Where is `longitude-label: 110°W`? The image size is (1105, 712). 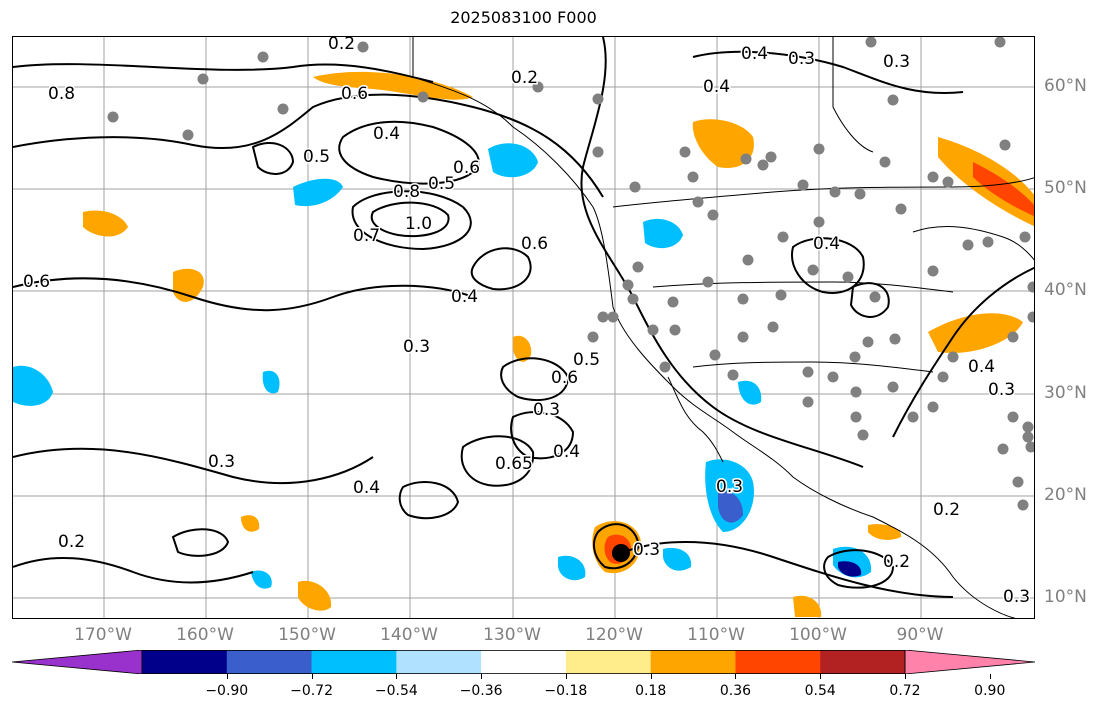
longitude-label: 110°W is located at coordinates (716, 635).